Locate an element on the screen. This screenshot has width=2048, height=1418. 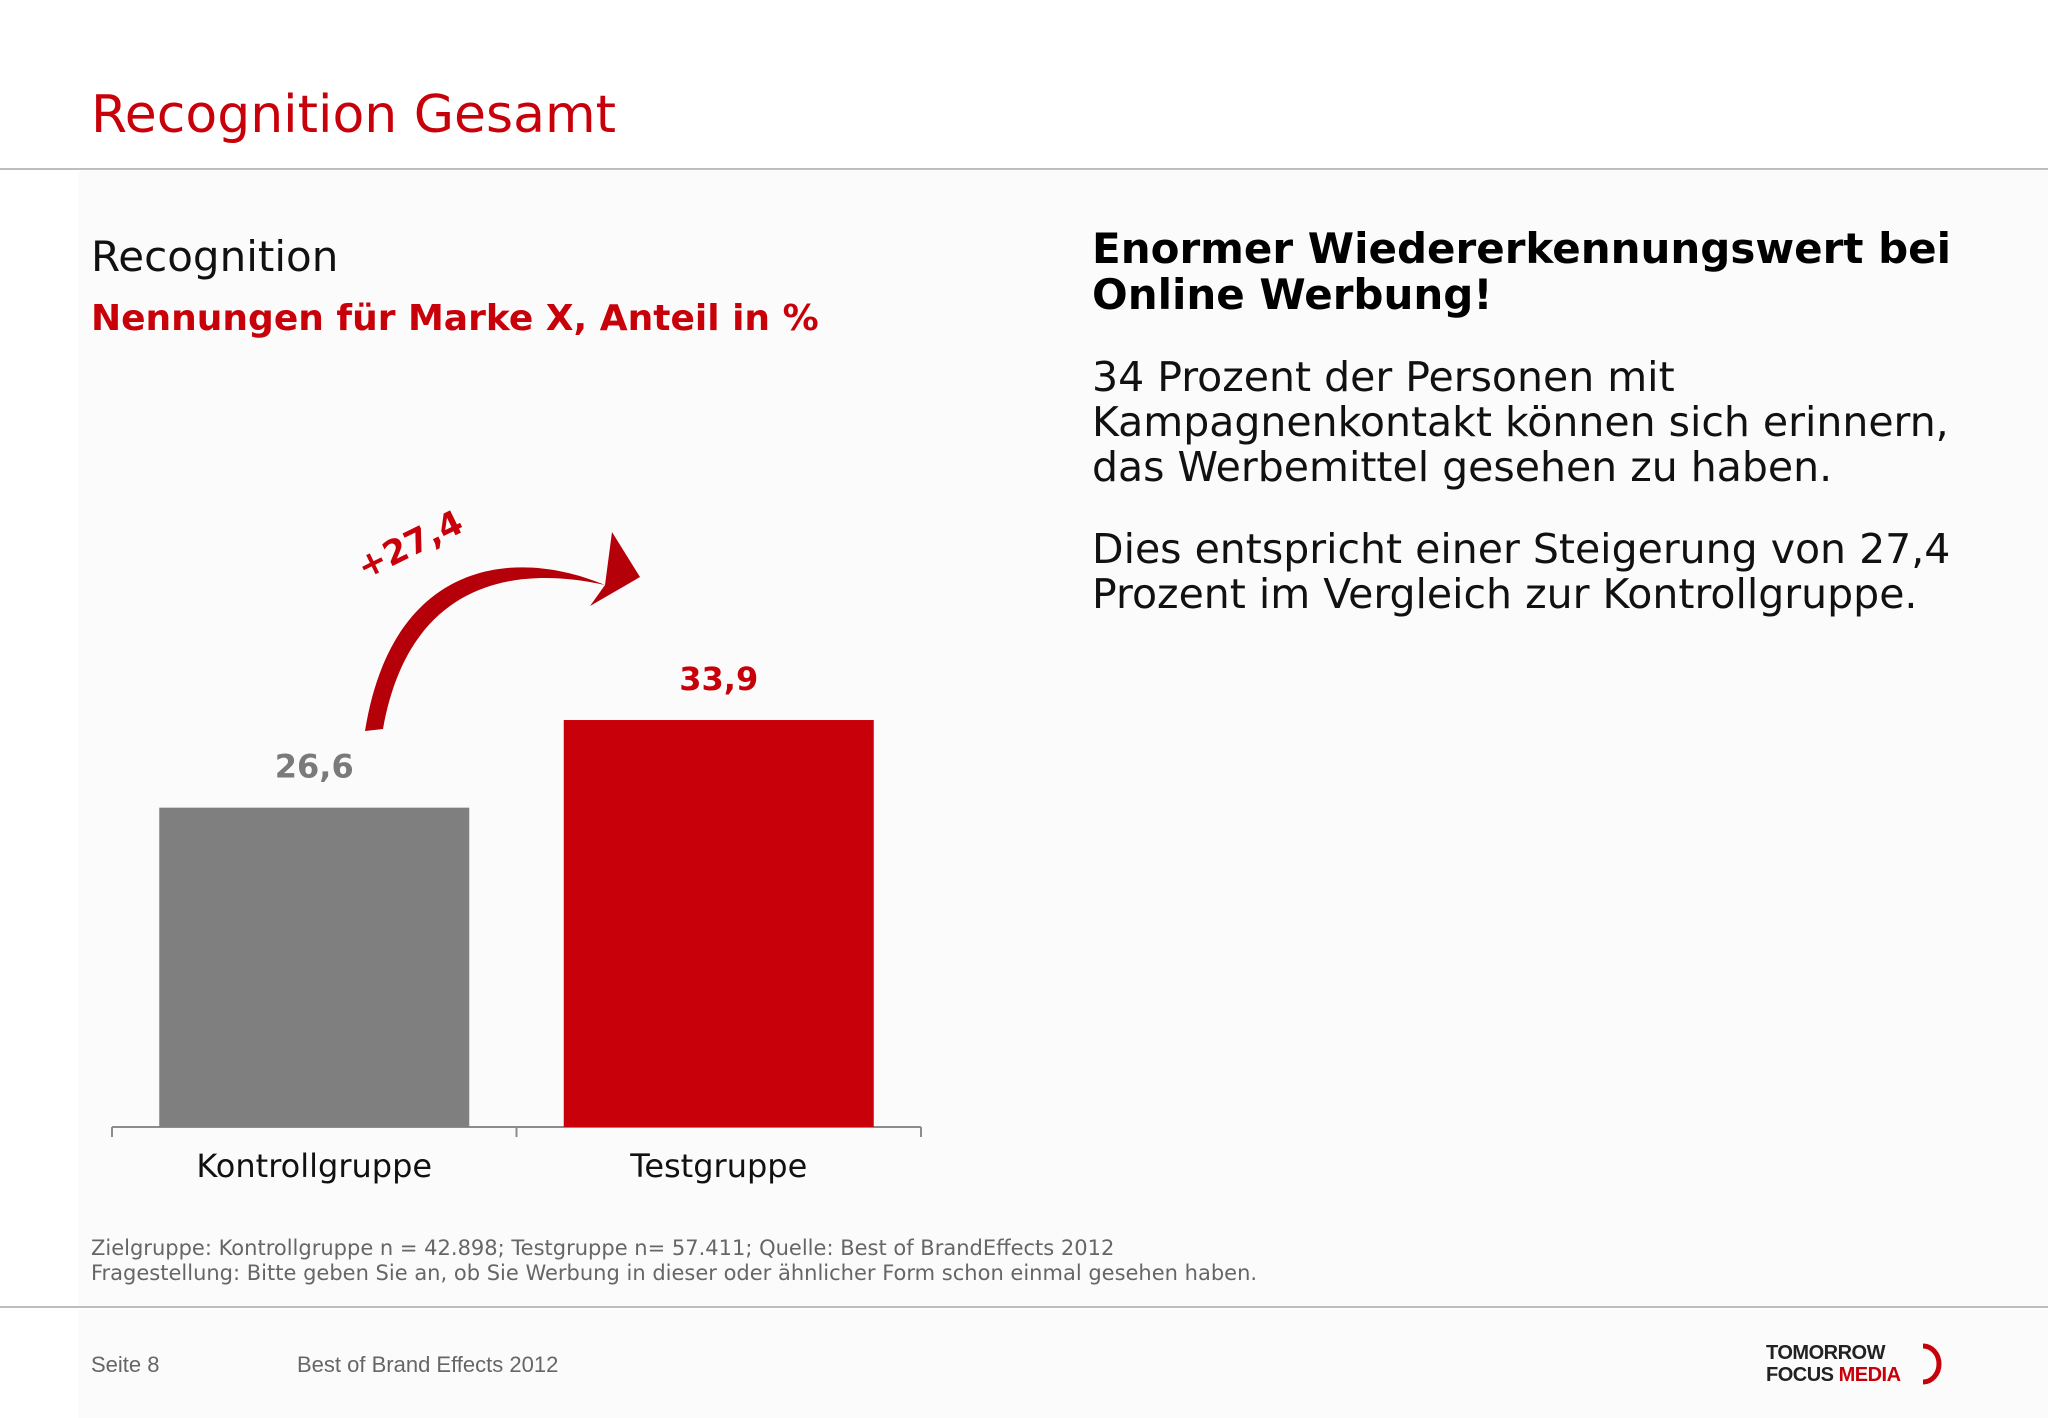
increase-arrow-icon is located at coordinates (502, 631).